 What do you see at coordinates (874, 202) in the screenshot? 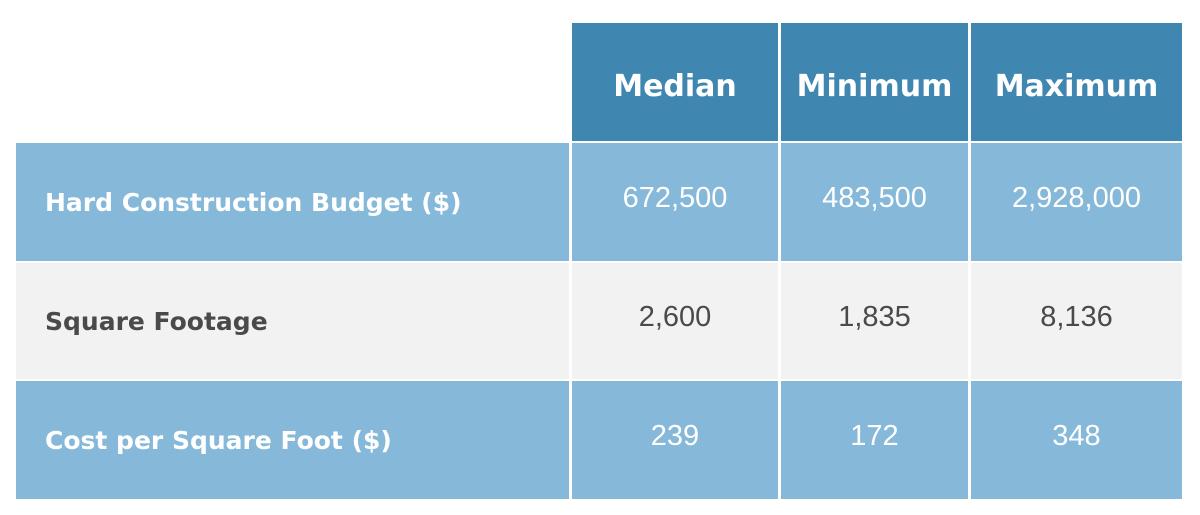
I see `cell-budget-minimum: 483,500` at bounding box center [874, 202].